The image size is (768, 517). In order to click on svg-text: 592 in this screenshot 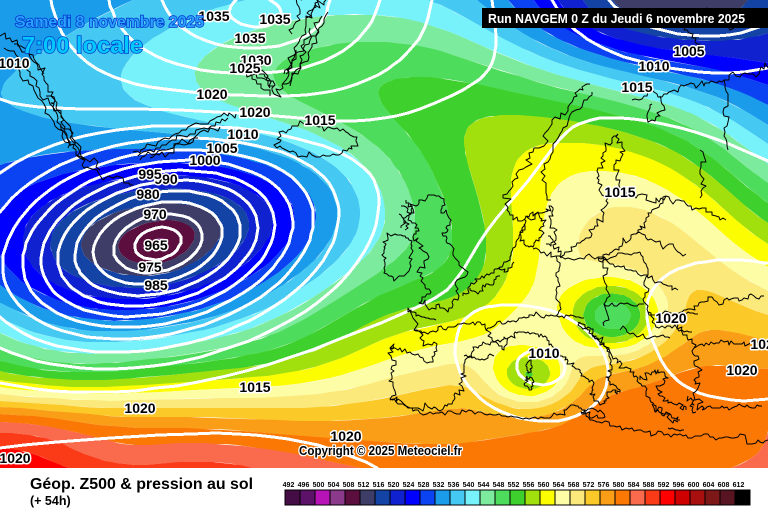, I will do `click(664, 485)`.